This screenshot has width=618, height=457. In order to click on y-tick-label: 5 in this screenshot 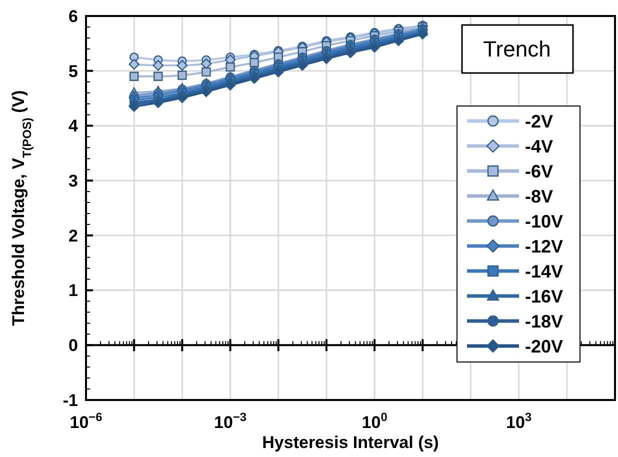, I will do `click(73, 71)`.